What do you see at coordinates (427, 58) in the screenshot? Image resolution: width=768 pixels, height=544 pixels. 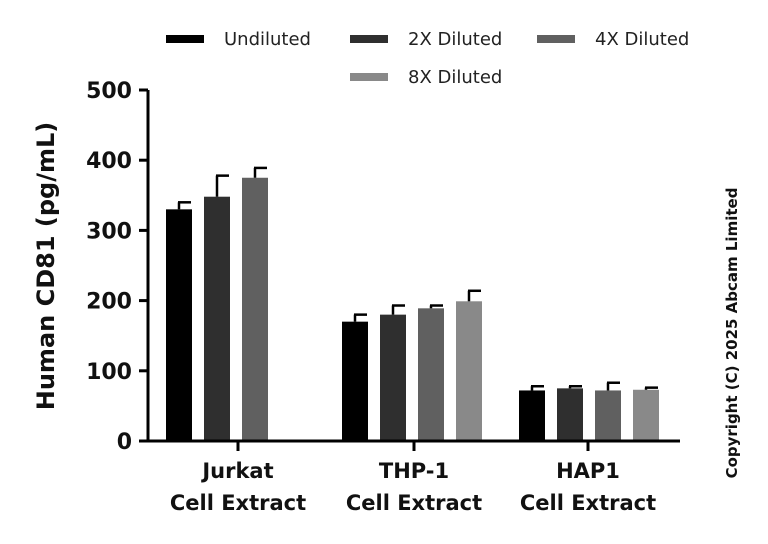 I see `legend: Undiluted 2X Diluted 4X Diluted 8X Diluted` at bounding box center [427, 58].